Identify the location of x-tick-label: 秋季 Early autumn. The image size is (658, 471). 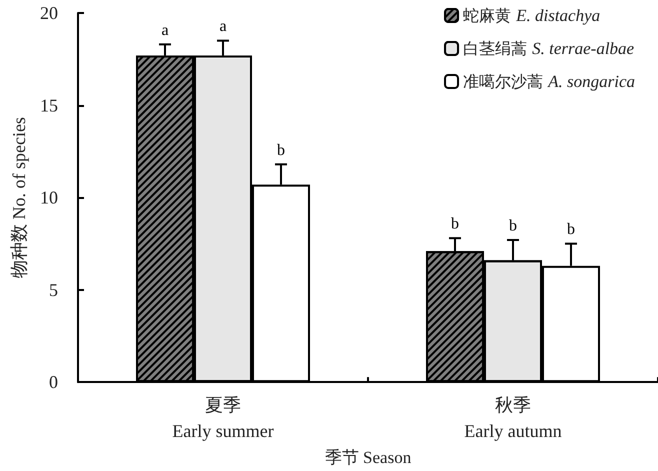
(513, 418).